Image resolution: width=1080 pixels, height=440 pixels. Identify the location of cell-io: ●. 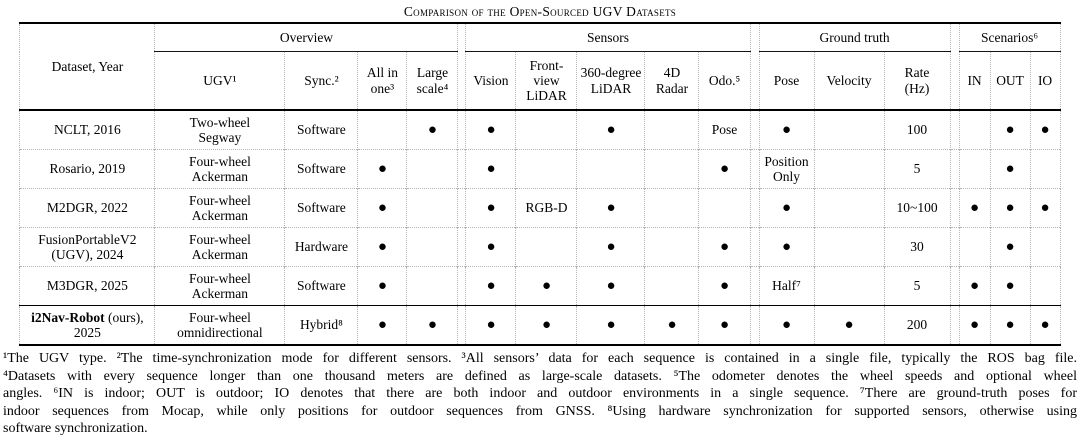
(1045, 129).